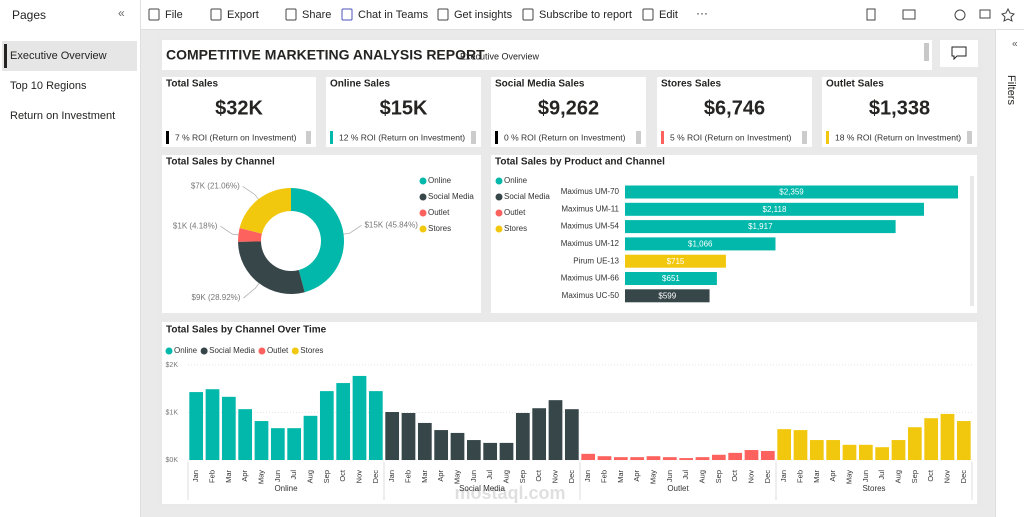 This screenshot has height=517, width=1024. Describe the element at coordinates (5, 56) in the screenshot. I see `active-page-bar` at that location.